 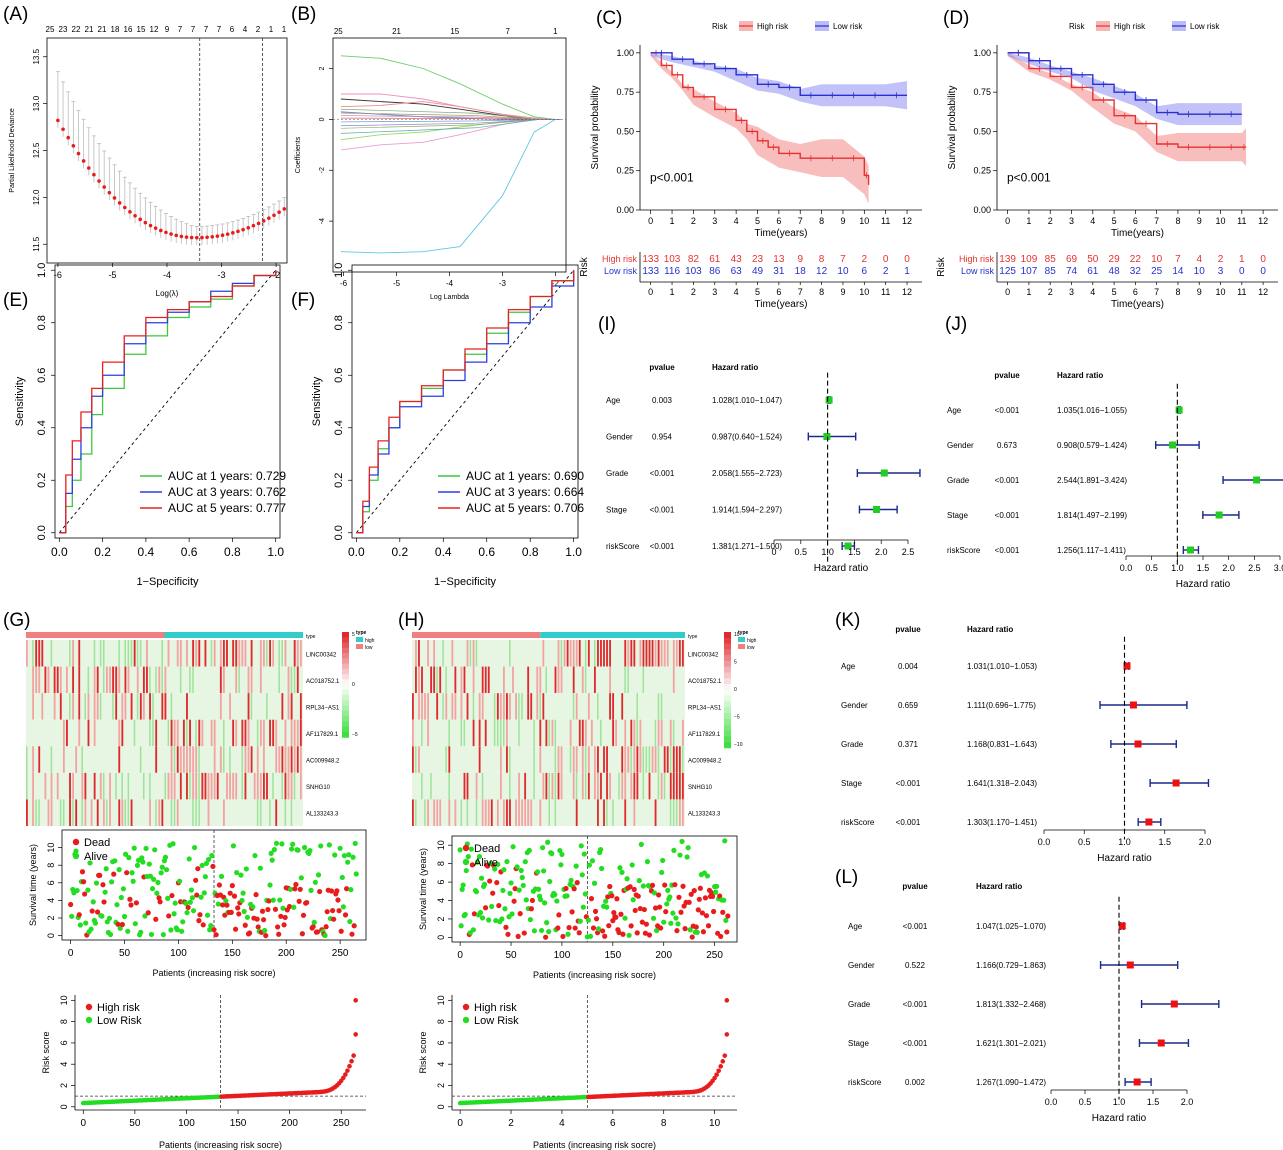 What do you see at coordinates (441, 863) in the screenshot?
I see `y-tick-label: 8` at bounding box center [441, 863].